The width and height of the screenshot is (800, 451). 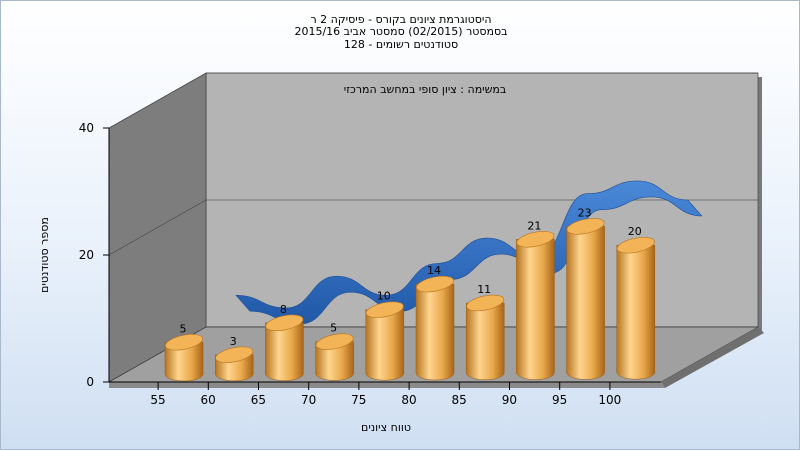 I want to click on x-tick-label: 90, so click(x=509, y=400).